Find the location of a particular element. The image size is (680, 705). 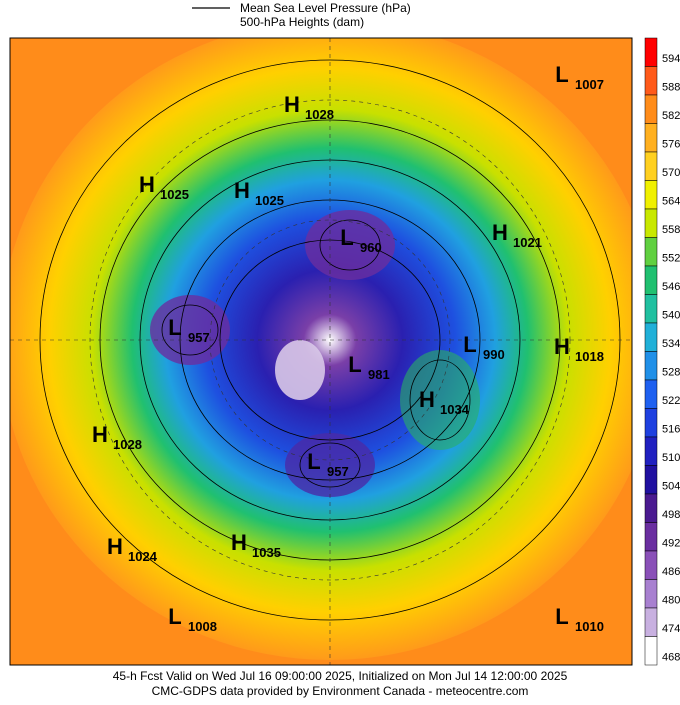

center-value: 960 is located at coordinates (371, 247).